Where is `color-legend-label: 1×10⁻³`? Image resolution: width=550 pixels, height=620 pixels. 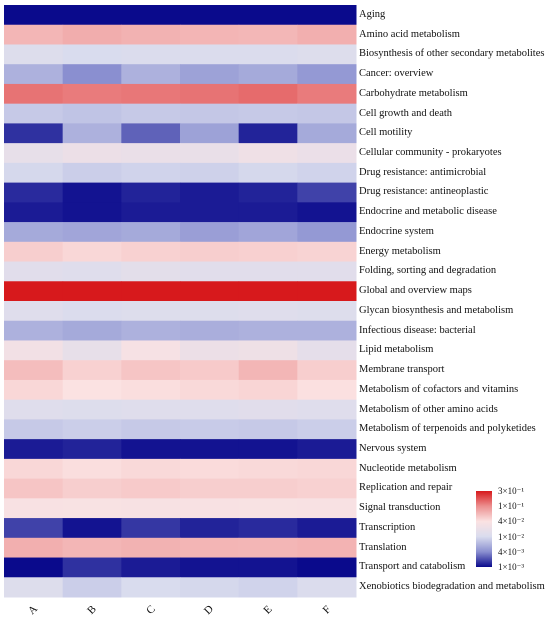
color-legend-label: 1×10⁻³ is located at coordinates (511, 567).